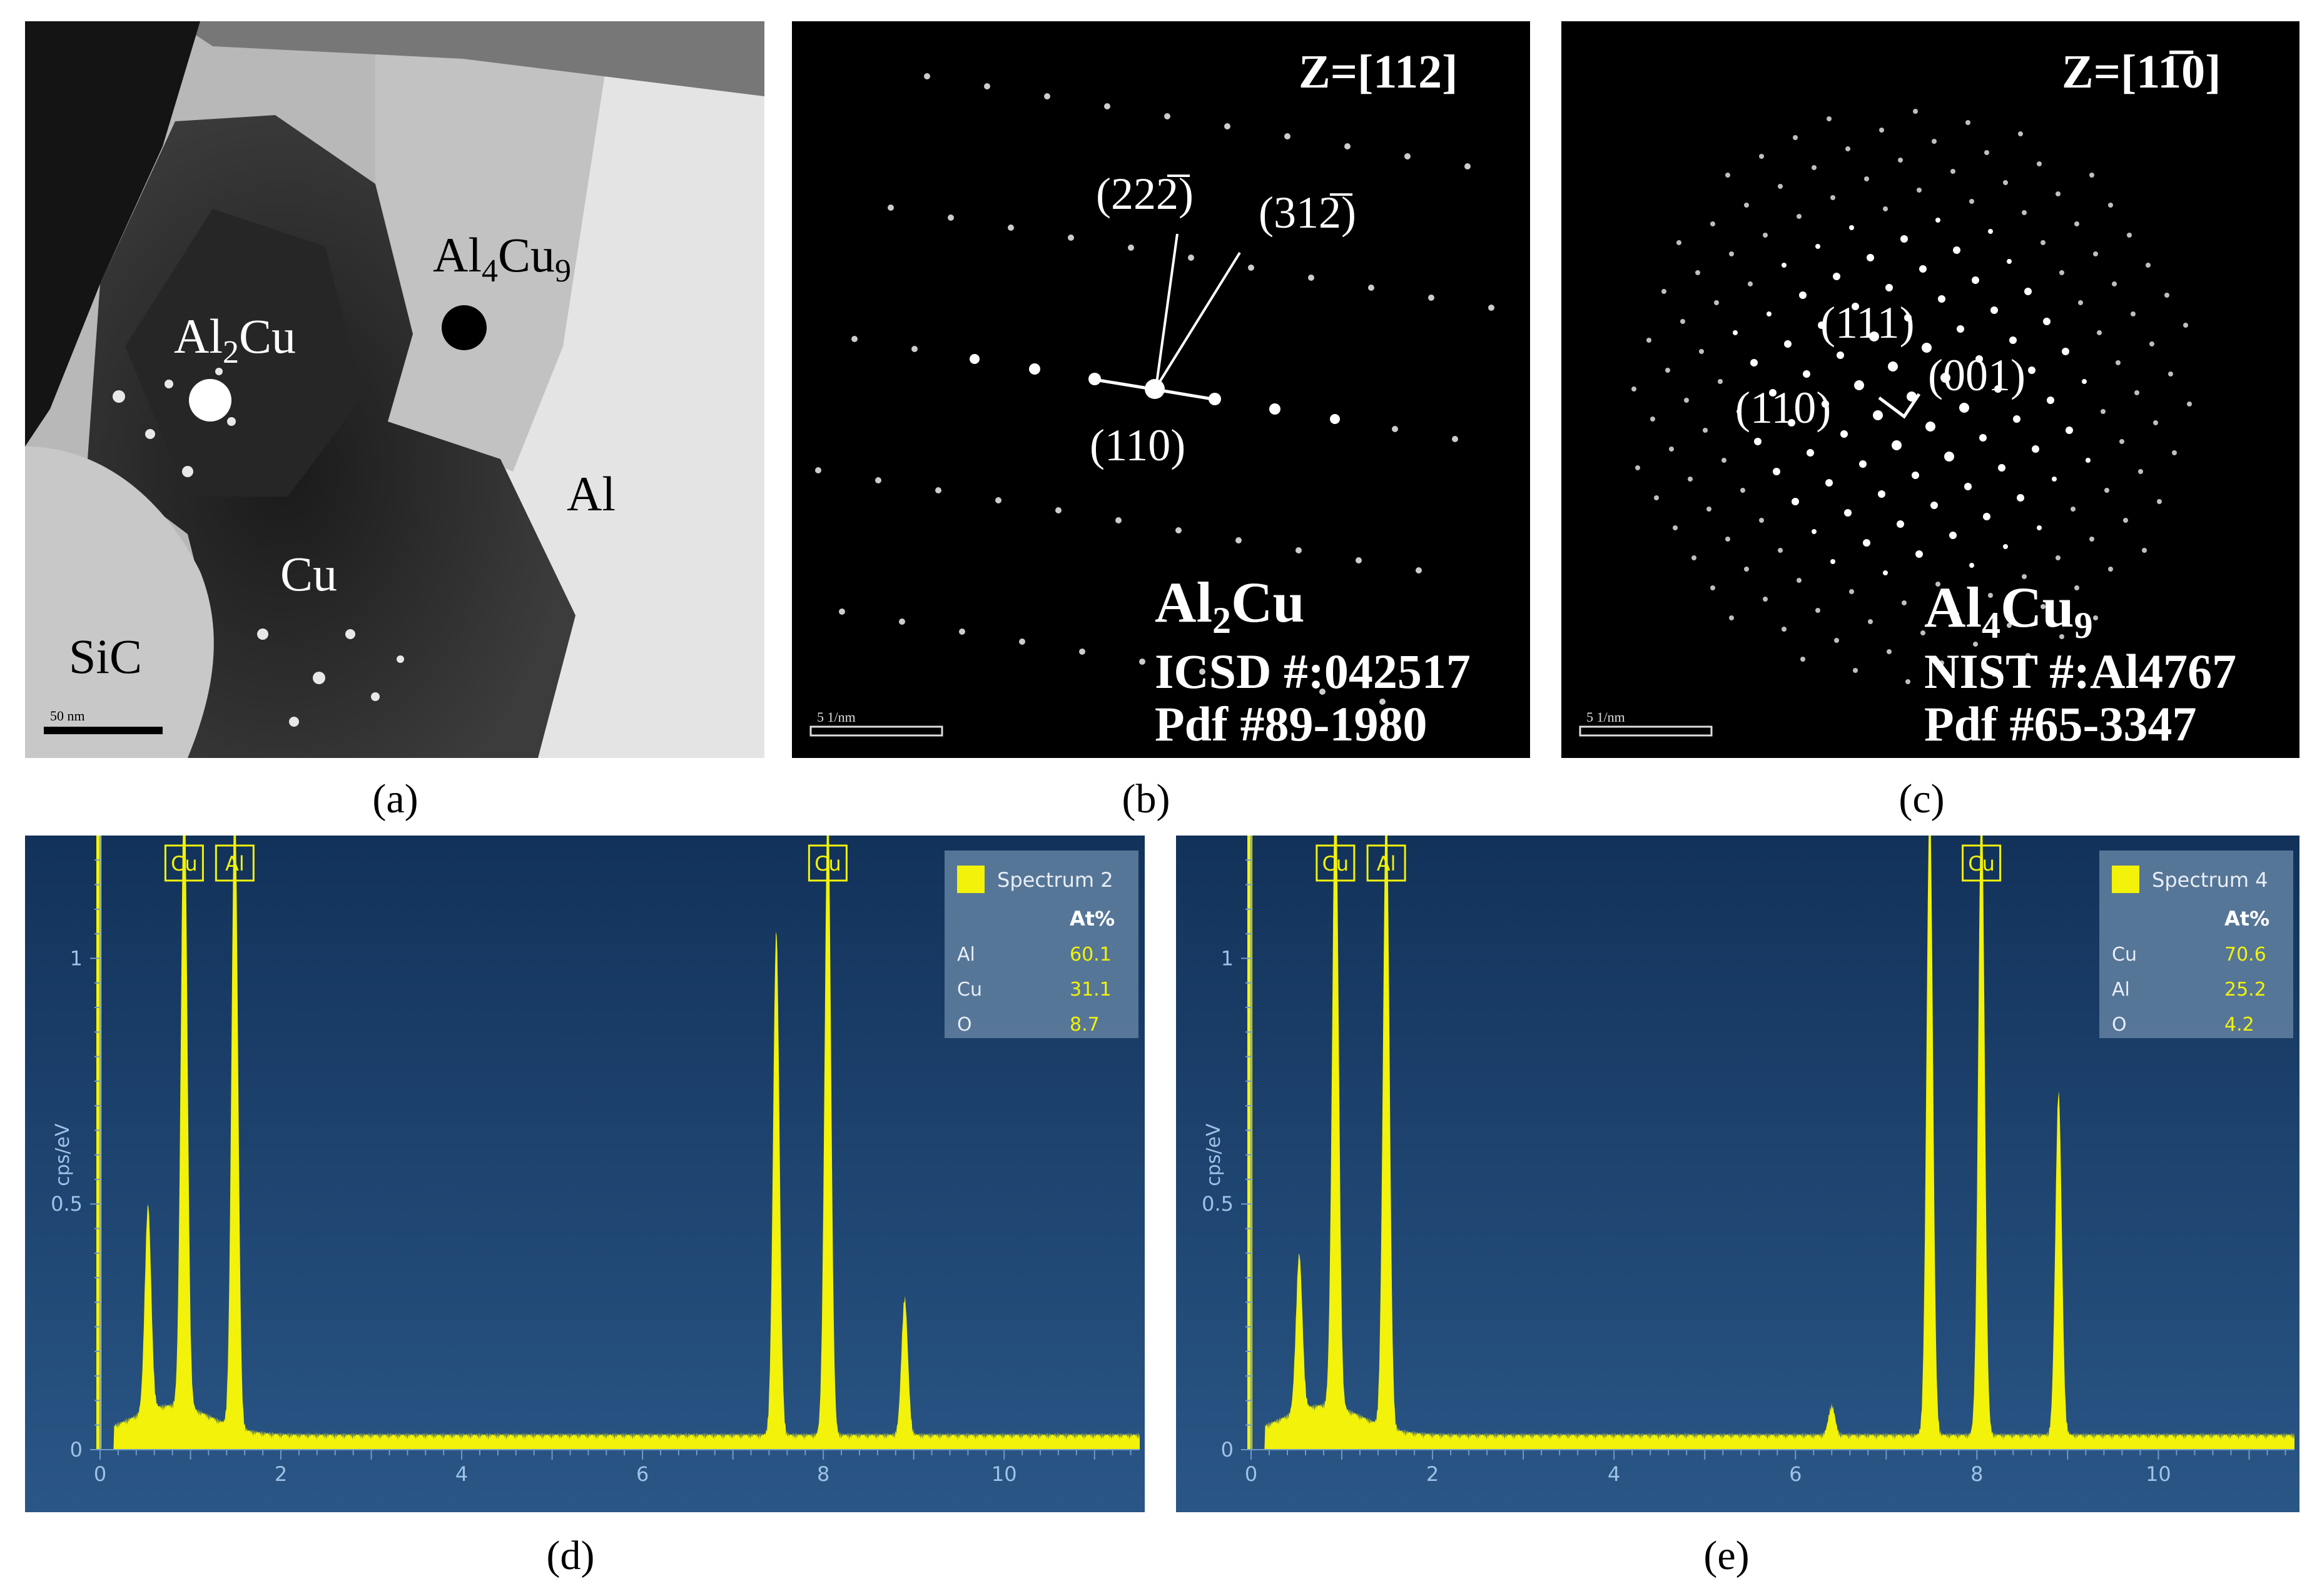 This screenshot has height=1596, width=2322. Describe the element at coordinates (591, 494) in the screenshot. I see `label-al: Al` at that location.